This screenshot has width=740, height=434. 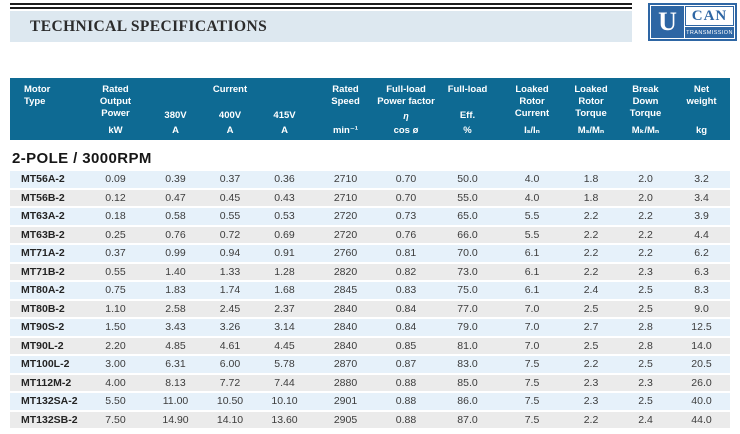 I want to click on breakdown-torque-cell: 2.5, so click(x=645, y=290).